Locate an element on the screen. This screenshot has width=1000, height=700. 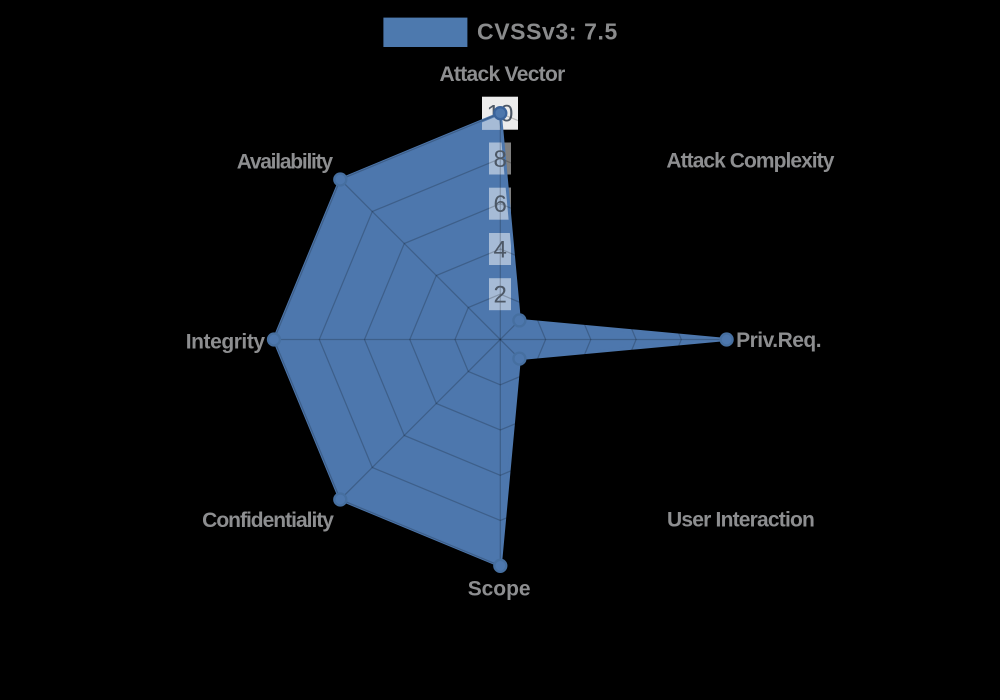
svg-text: Scope is located at coordinates (499, 589).